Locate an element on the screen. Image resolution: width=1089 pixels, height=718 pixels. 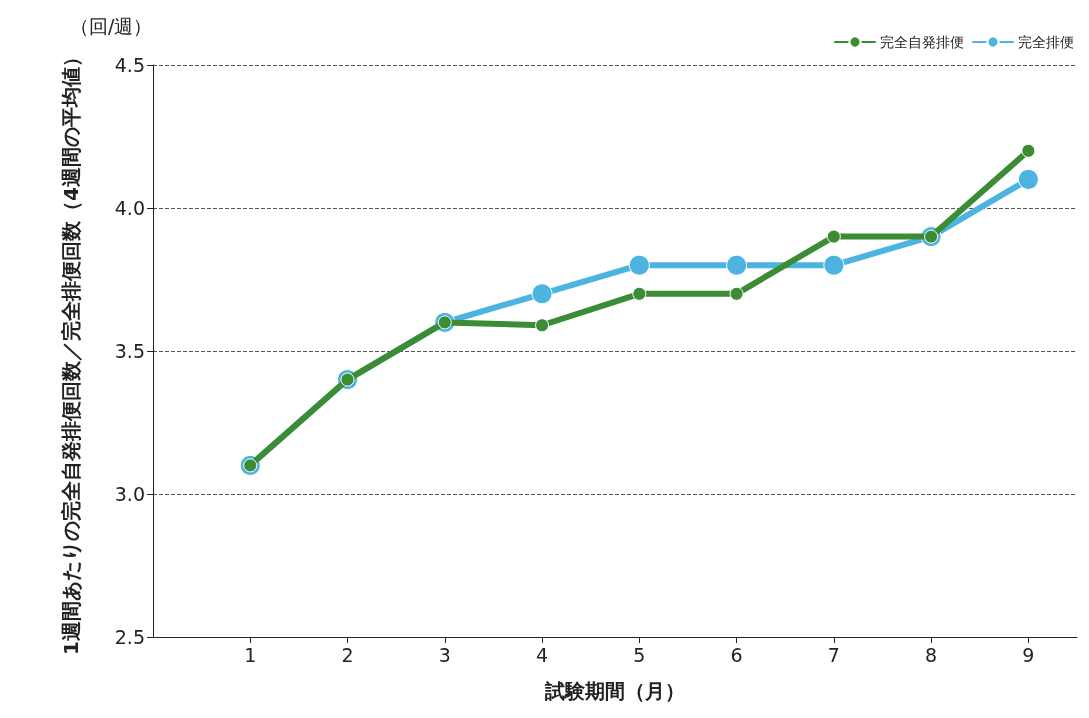
x-tick-label: 2 is located at coordinates (347, 654).